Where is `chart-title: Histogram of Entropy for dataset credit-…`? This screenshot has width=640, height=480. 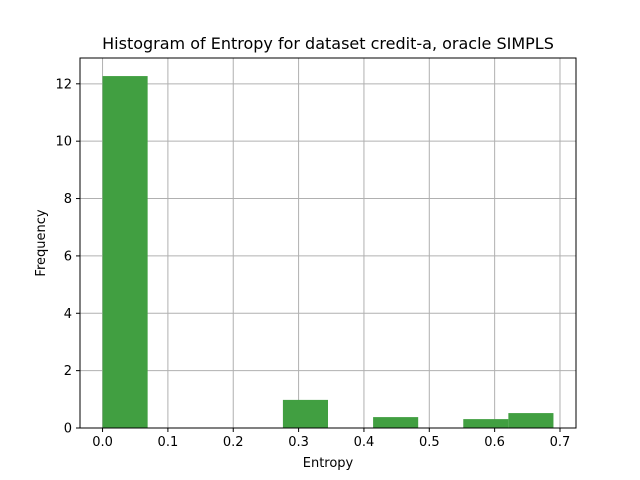
chart-title: Histogram of Entropy for dataset credit-… is located at coordinates (328, 43).